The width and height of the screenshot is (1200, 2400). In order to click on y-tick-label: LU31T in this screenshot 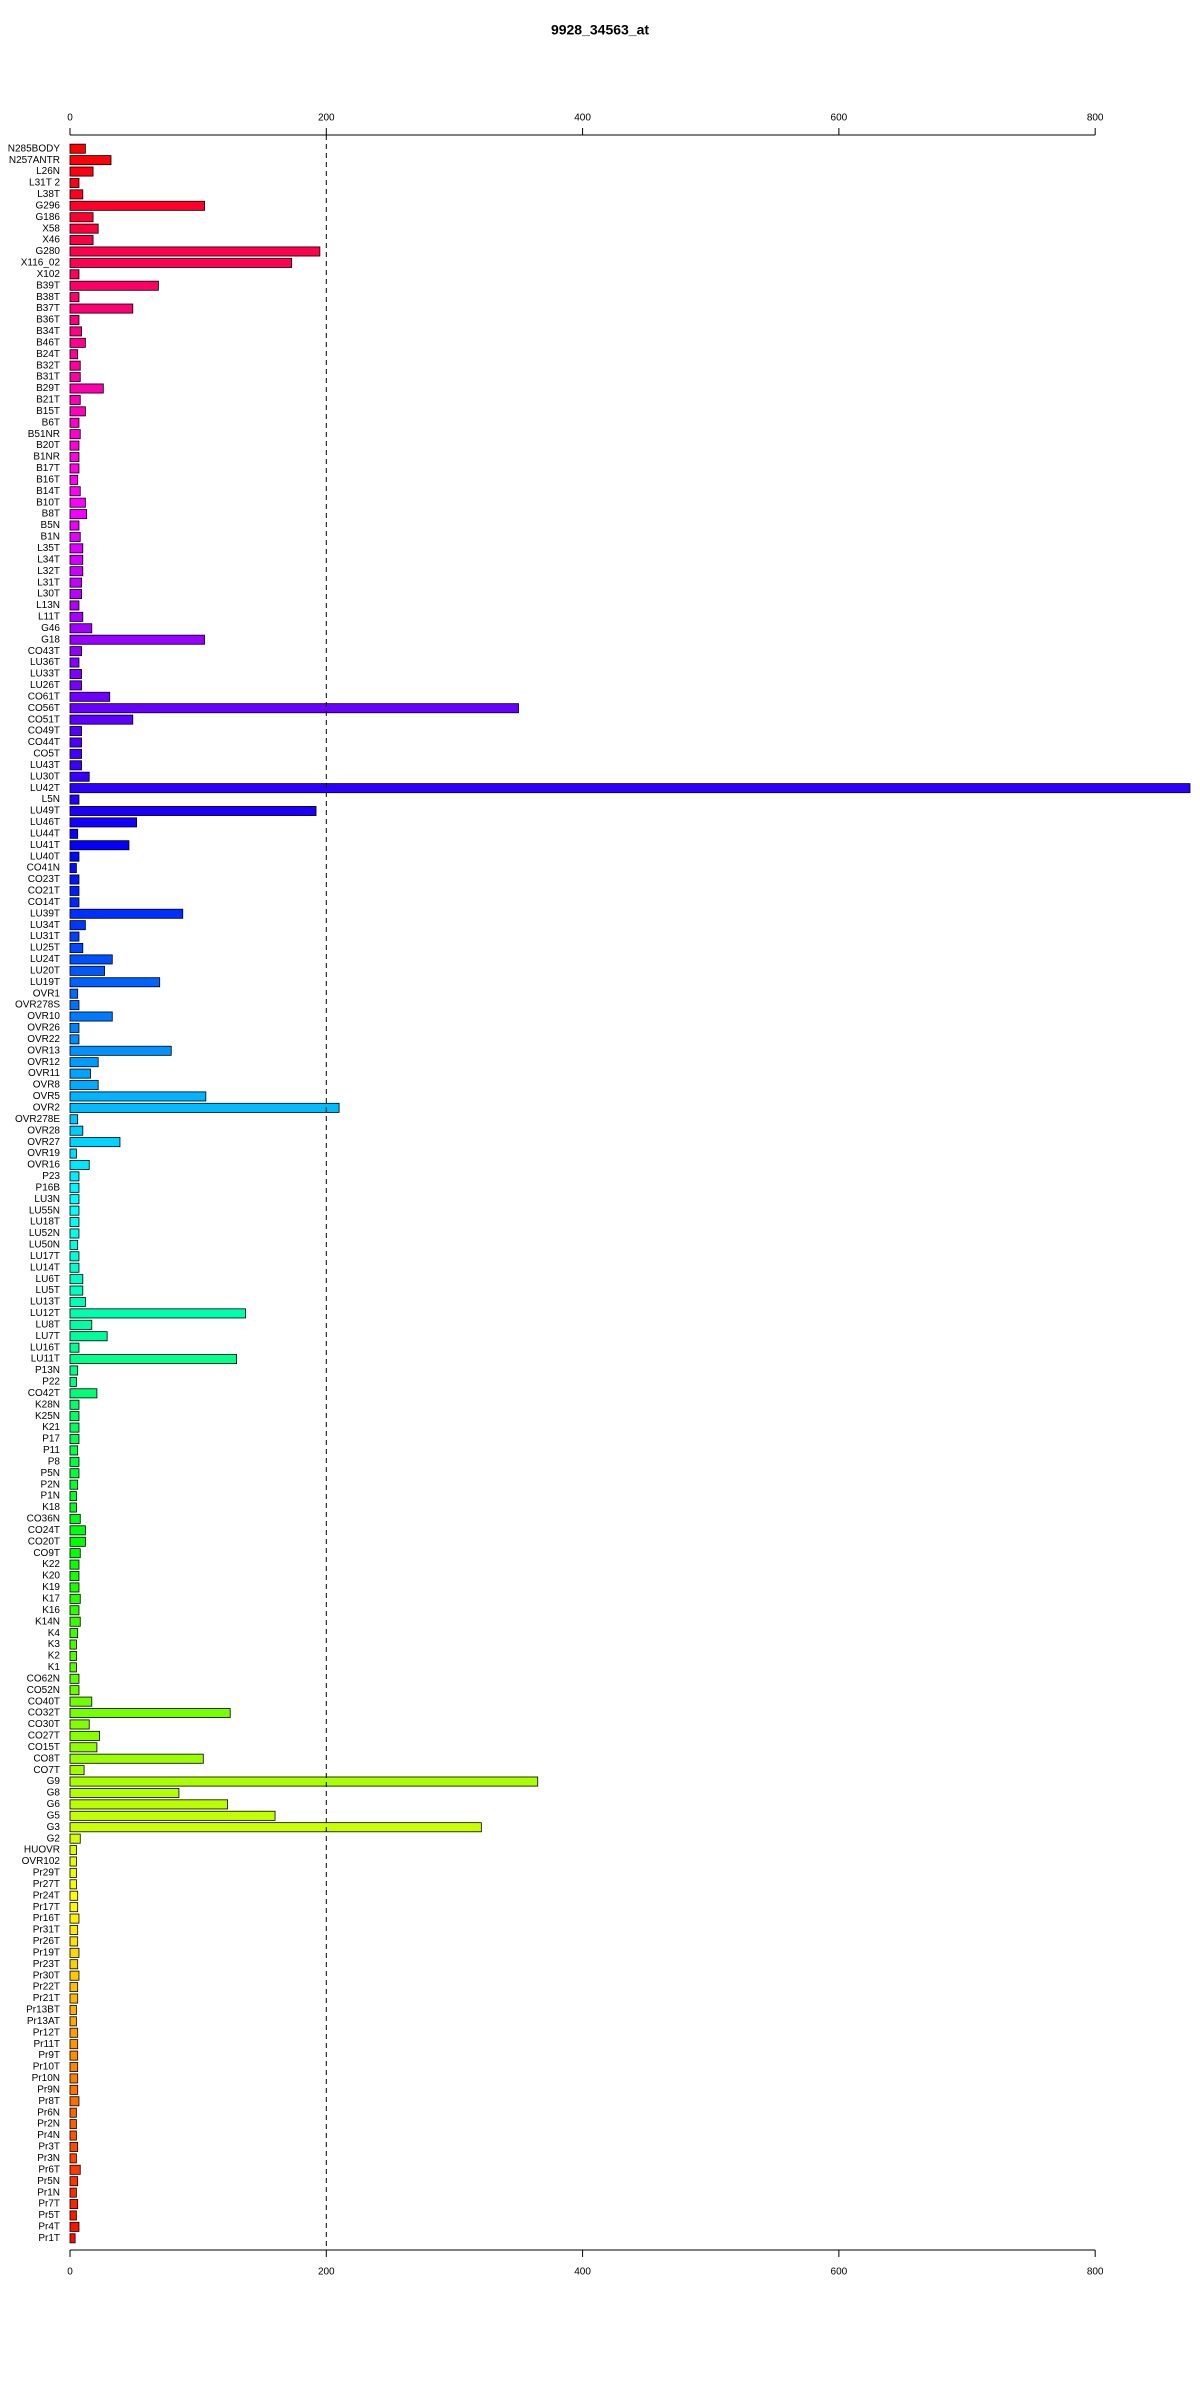, I will do `click(45, 936)`.